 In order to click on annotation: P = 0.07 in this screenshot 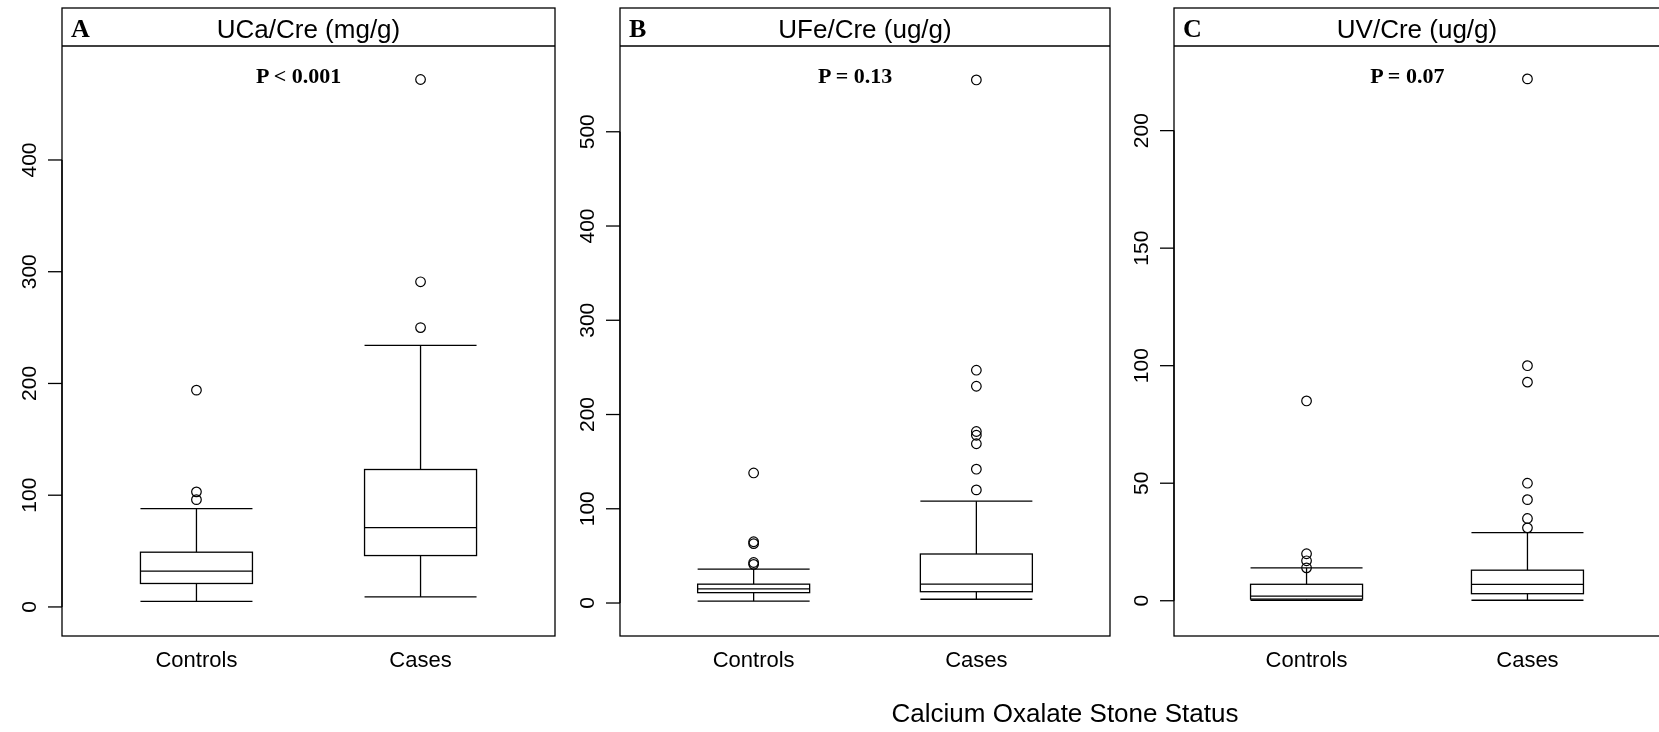, I will do `click(1407, 75)`.